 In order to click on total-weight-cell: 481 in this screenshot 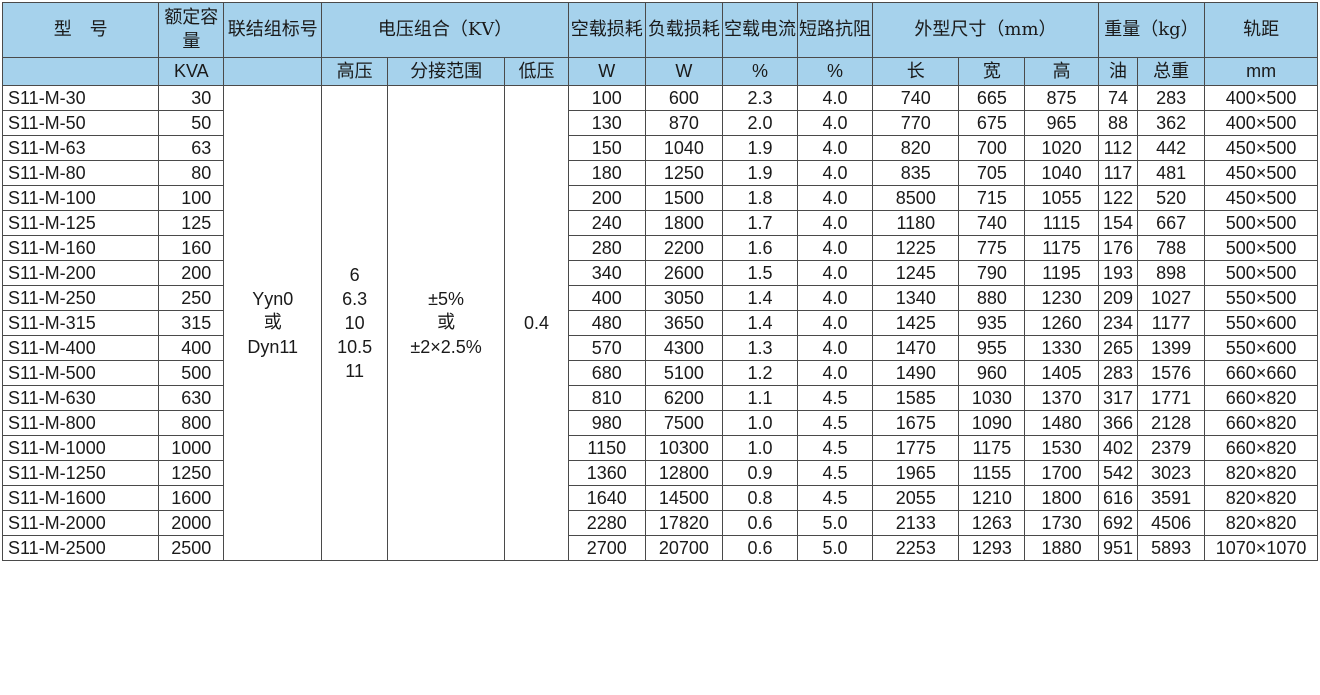, I will do `click(1171, 173)`.